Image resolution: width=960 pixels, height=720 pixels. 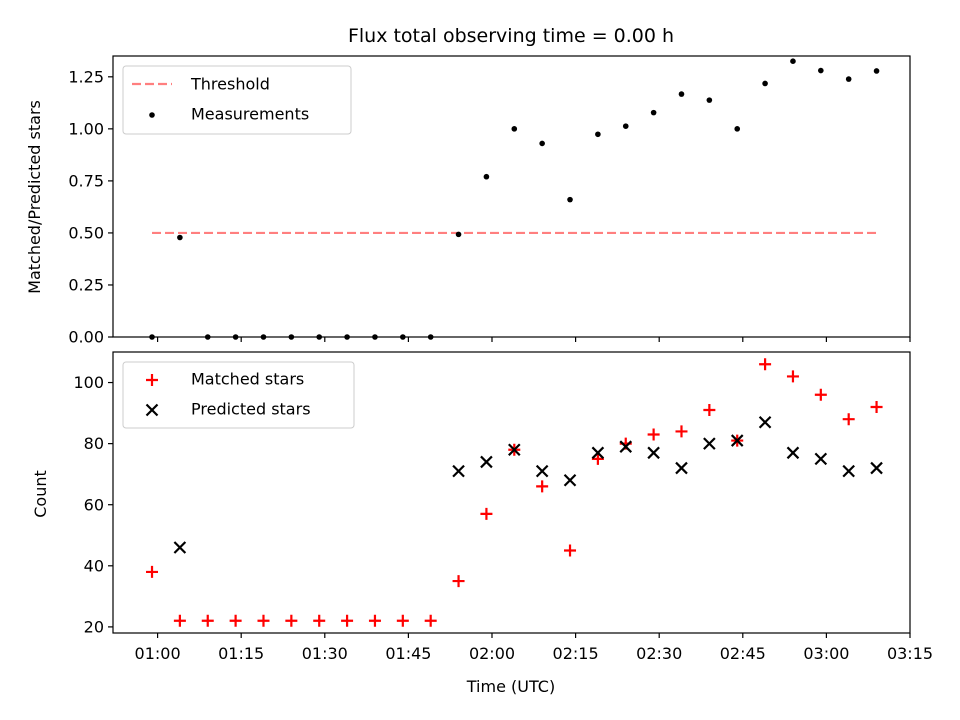 I want to click on top-legend: Threshold Measurements, so click(x=237, y=100).